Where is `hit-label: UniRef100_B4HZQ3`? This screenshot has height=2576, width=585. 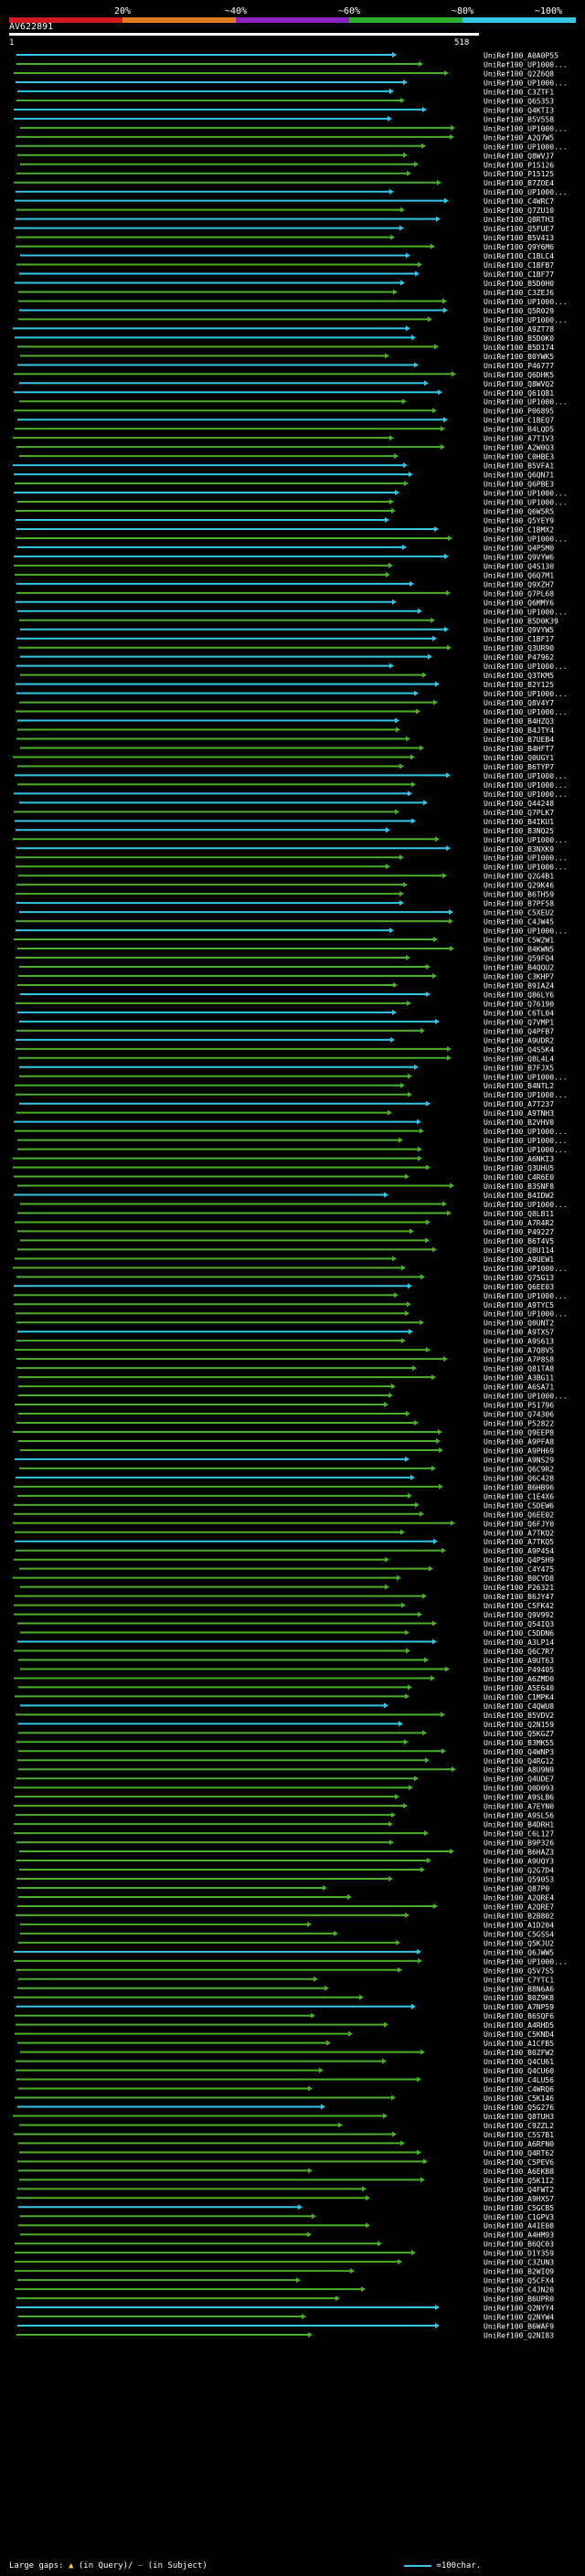
hit-label: UniRef100_B4HZQ3 is located at coordinates (519, 721).